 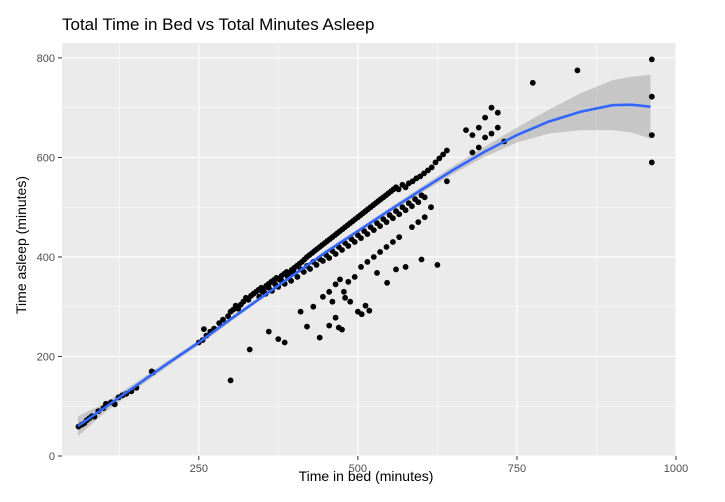 What do you see at coordinates (366, 476) in the screenshot?
I see `x-axis-label: Time in bed (minutes)` at bounding box center [366, 476].